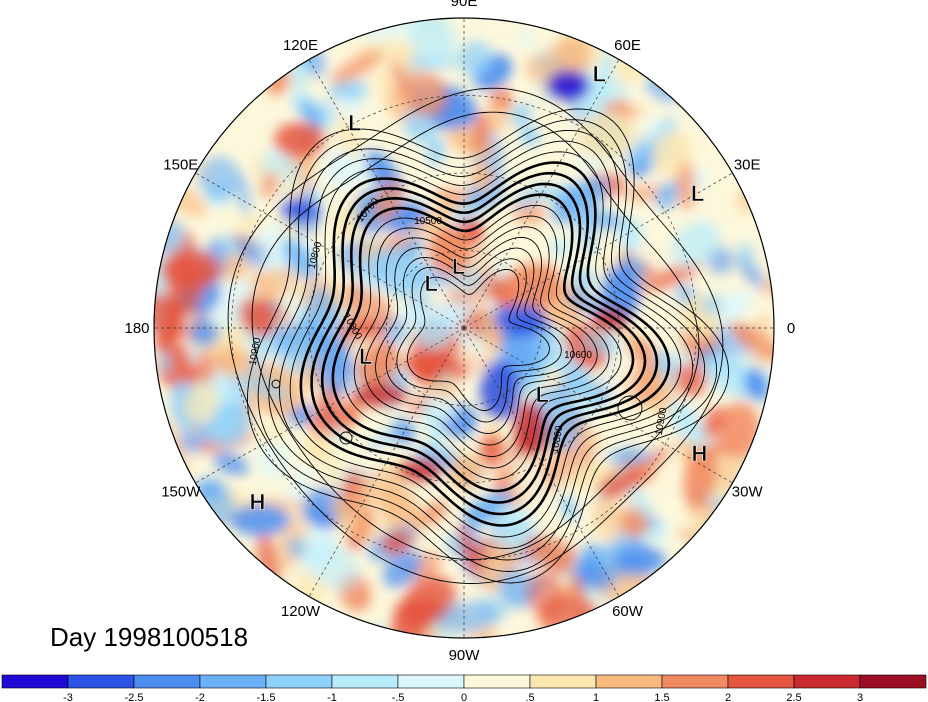 The image size is (928, 702). Describe the element at coordinates (301, 611) in the screenshot. I see `longitude-label: 120W` at that location.